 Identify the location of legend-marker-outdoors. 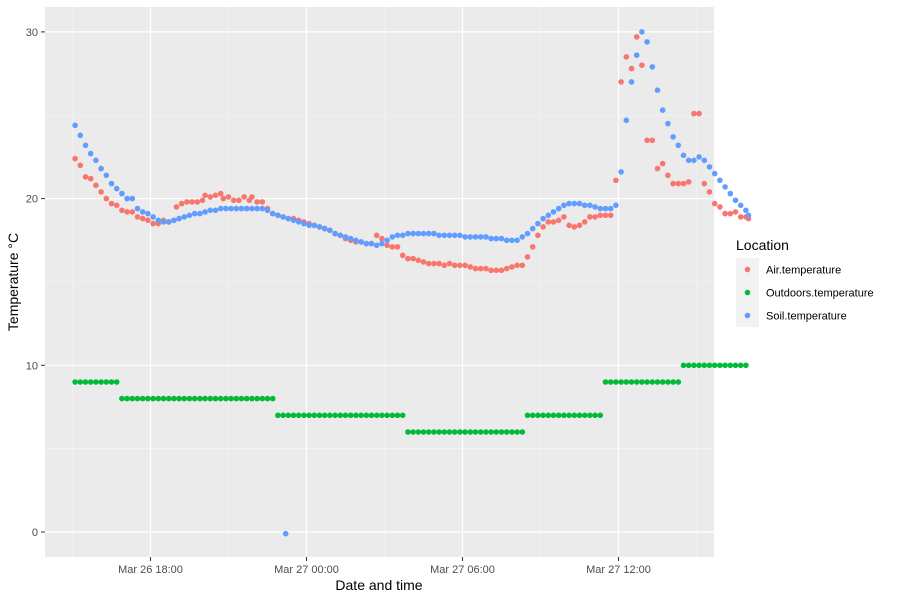
(747, 292).